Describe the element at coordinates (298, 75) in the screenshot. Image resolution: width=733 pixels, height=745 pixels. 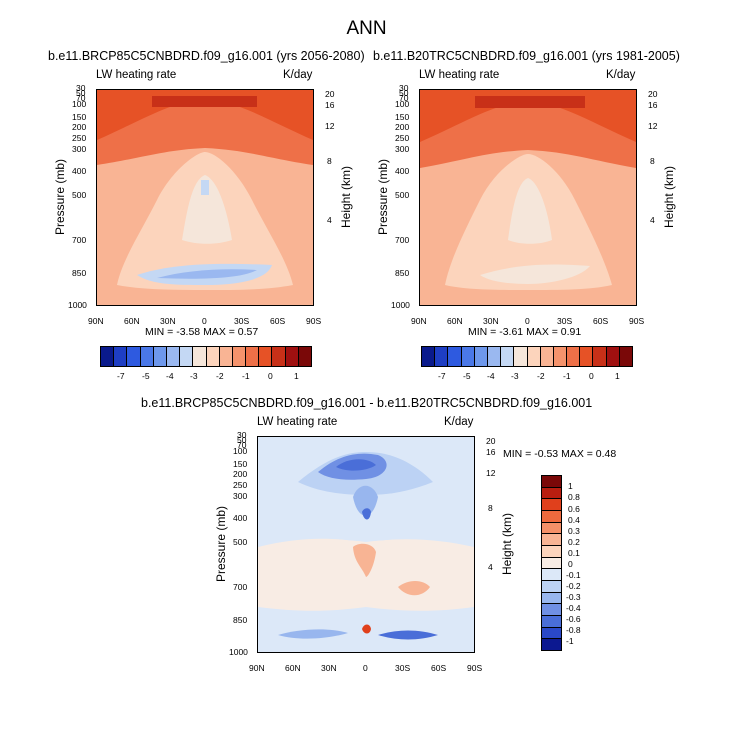
I see `panel1-units: K/day` at that location.